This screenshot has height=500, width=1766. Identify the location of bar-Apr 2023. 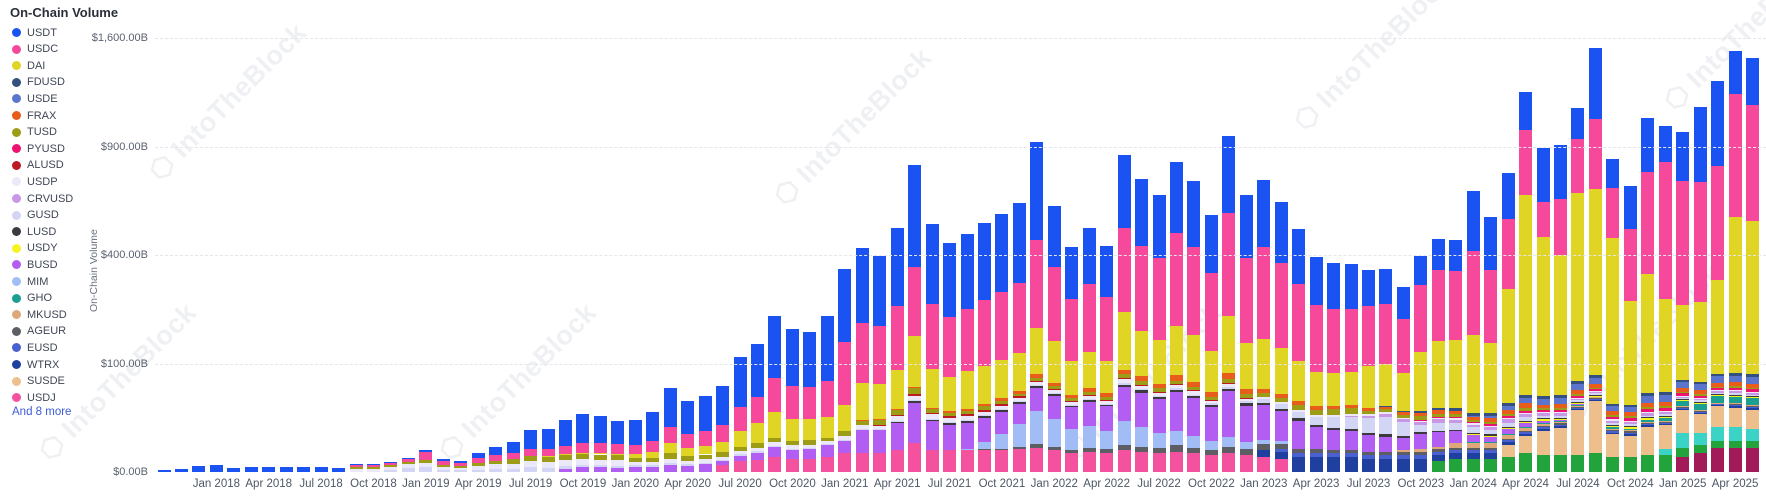
(1316, 236).